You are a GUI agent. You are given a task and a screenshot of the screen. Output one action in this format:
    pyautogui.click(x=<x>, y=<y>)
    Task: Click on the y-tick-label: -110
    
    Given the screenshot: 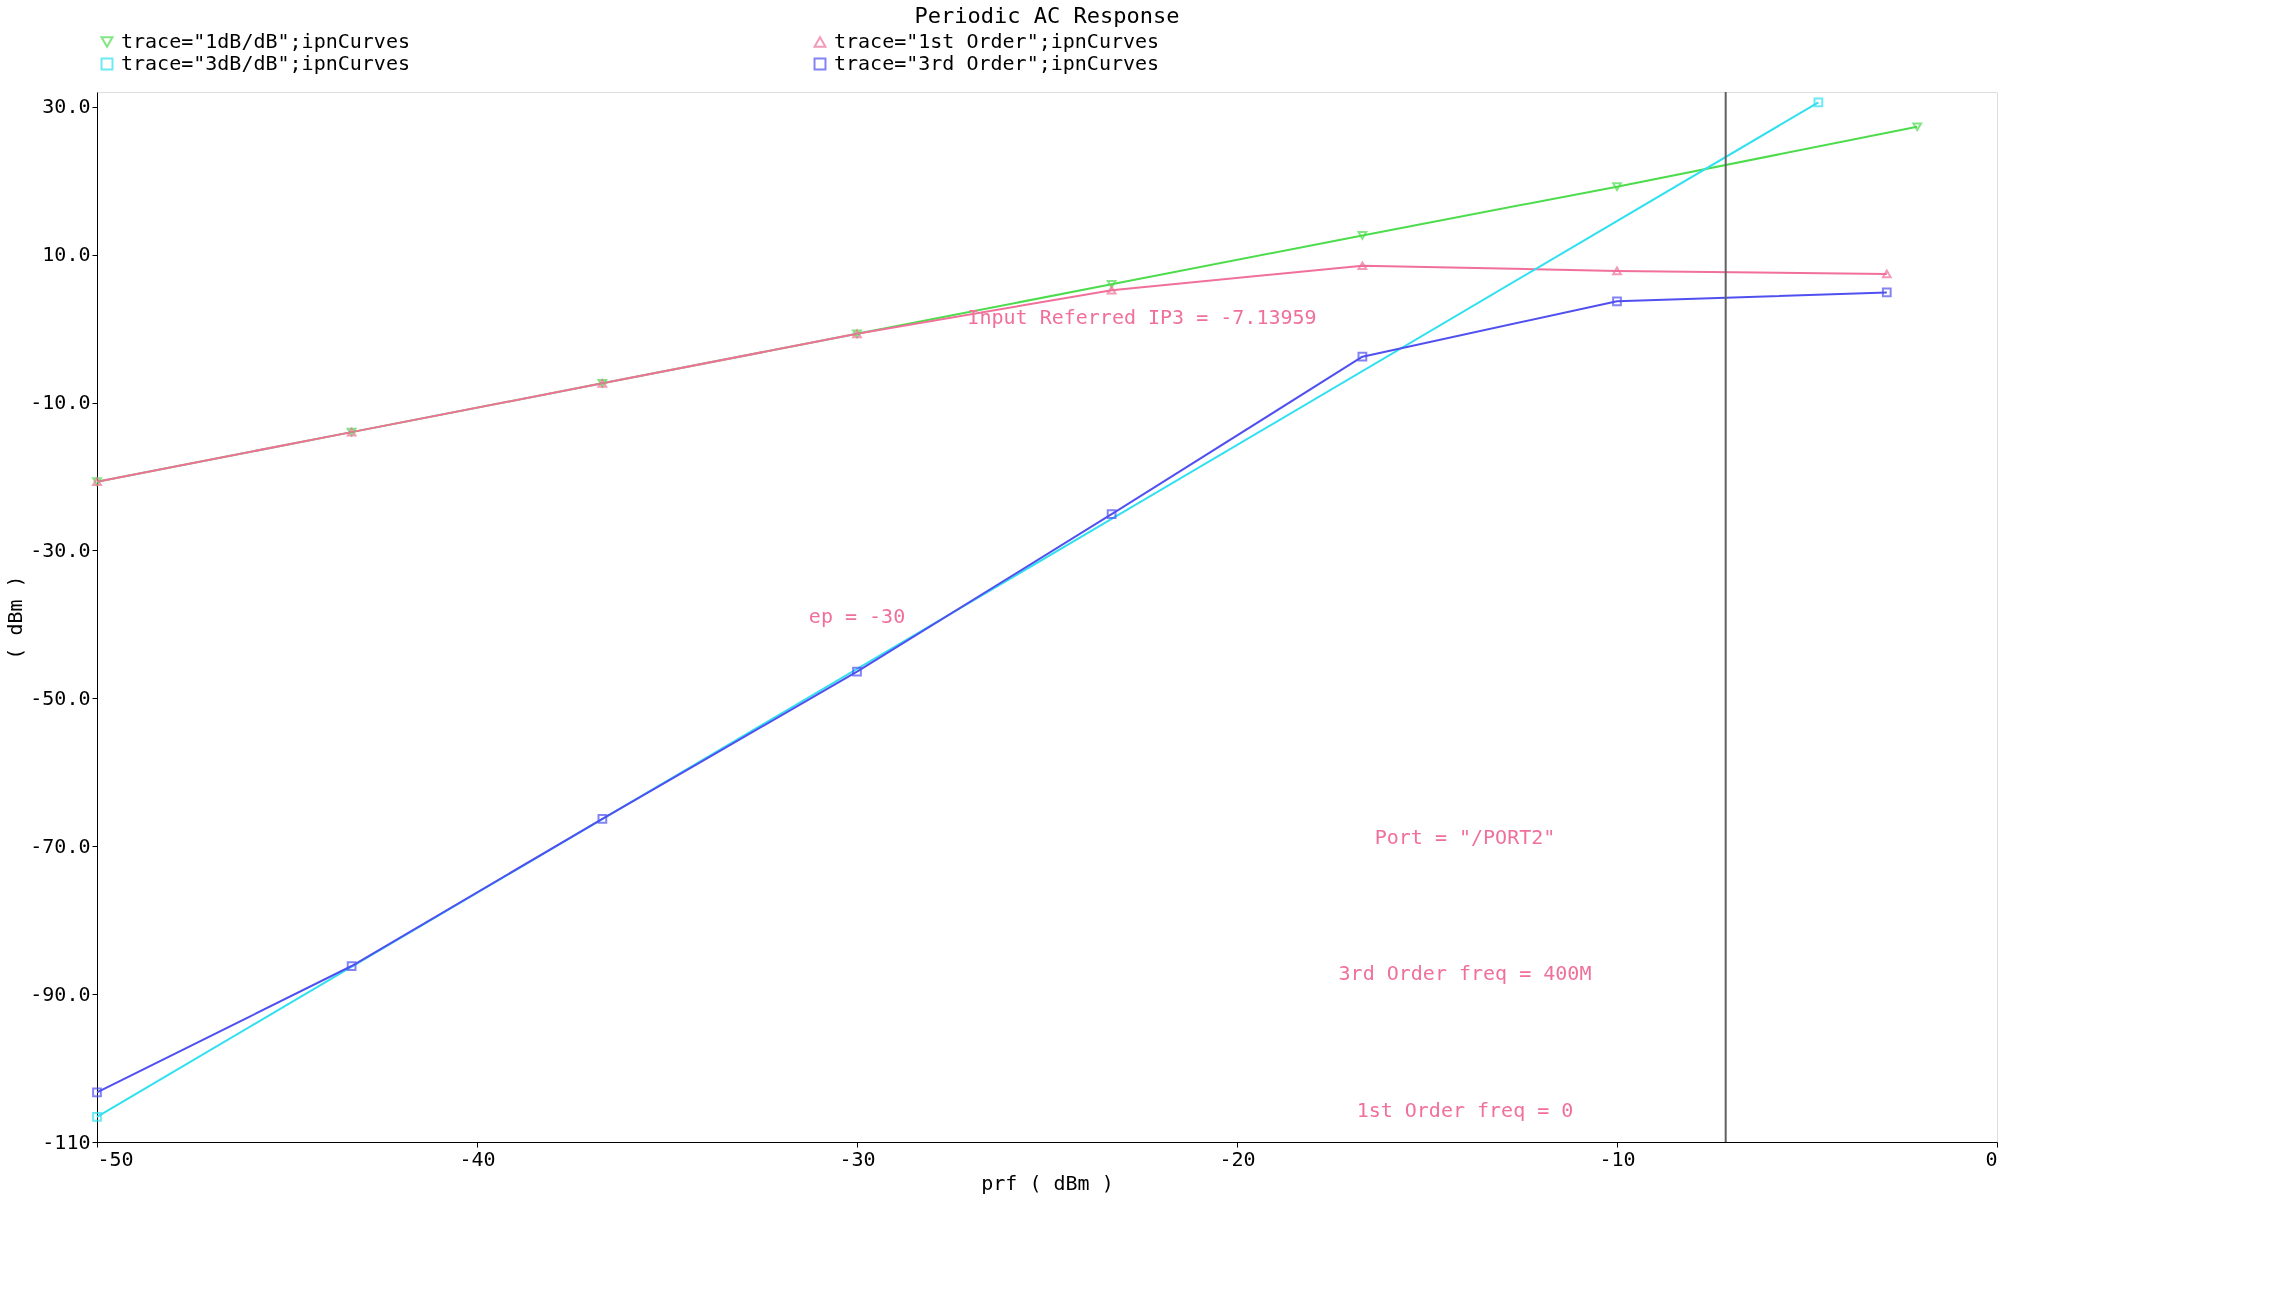 What is the action you would take?
    pyautogui.click(x=66, y=1141)
    